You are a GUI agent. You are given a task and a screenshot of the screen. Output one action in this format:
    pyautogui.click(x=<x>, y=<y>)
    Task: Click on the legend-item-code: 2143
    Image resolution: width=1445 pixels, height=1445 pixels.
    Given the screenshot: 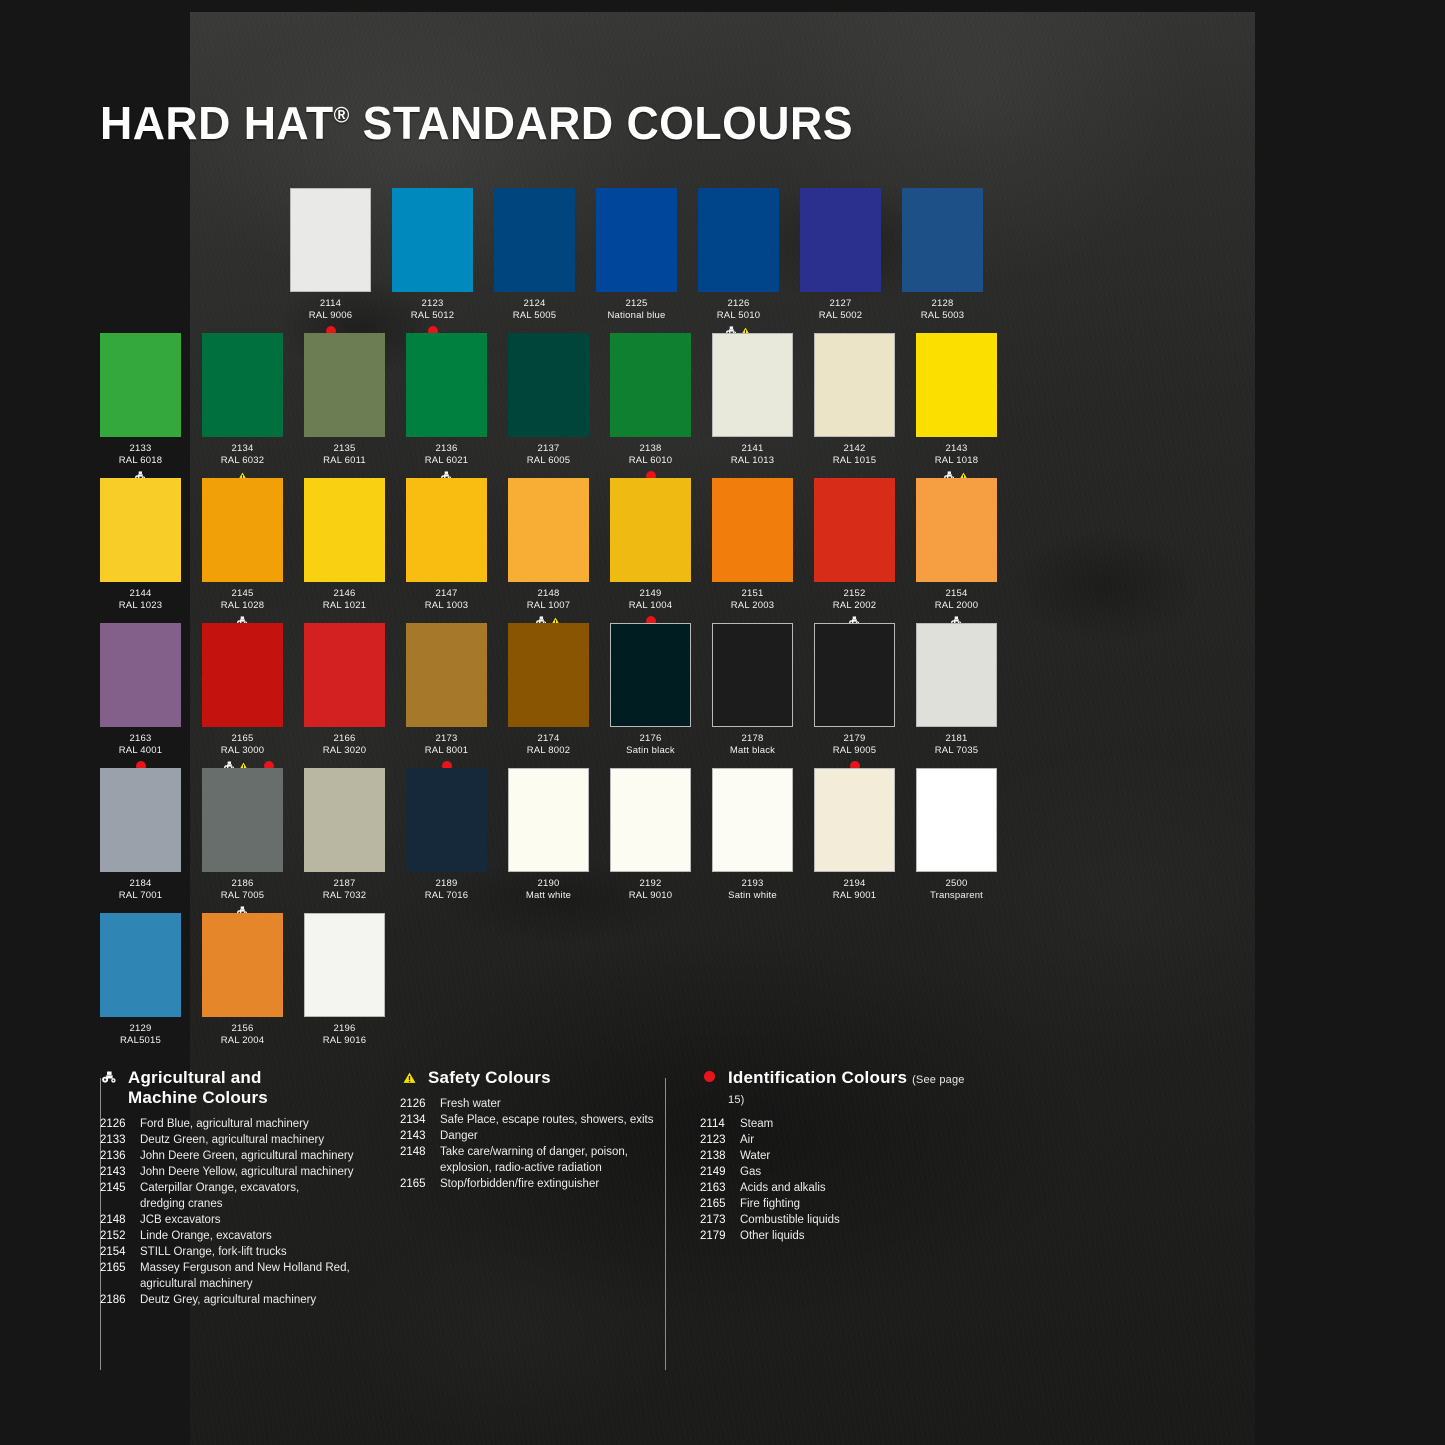 What is the action you would take?
    pyautogui.click(x=413, y=1136)
    